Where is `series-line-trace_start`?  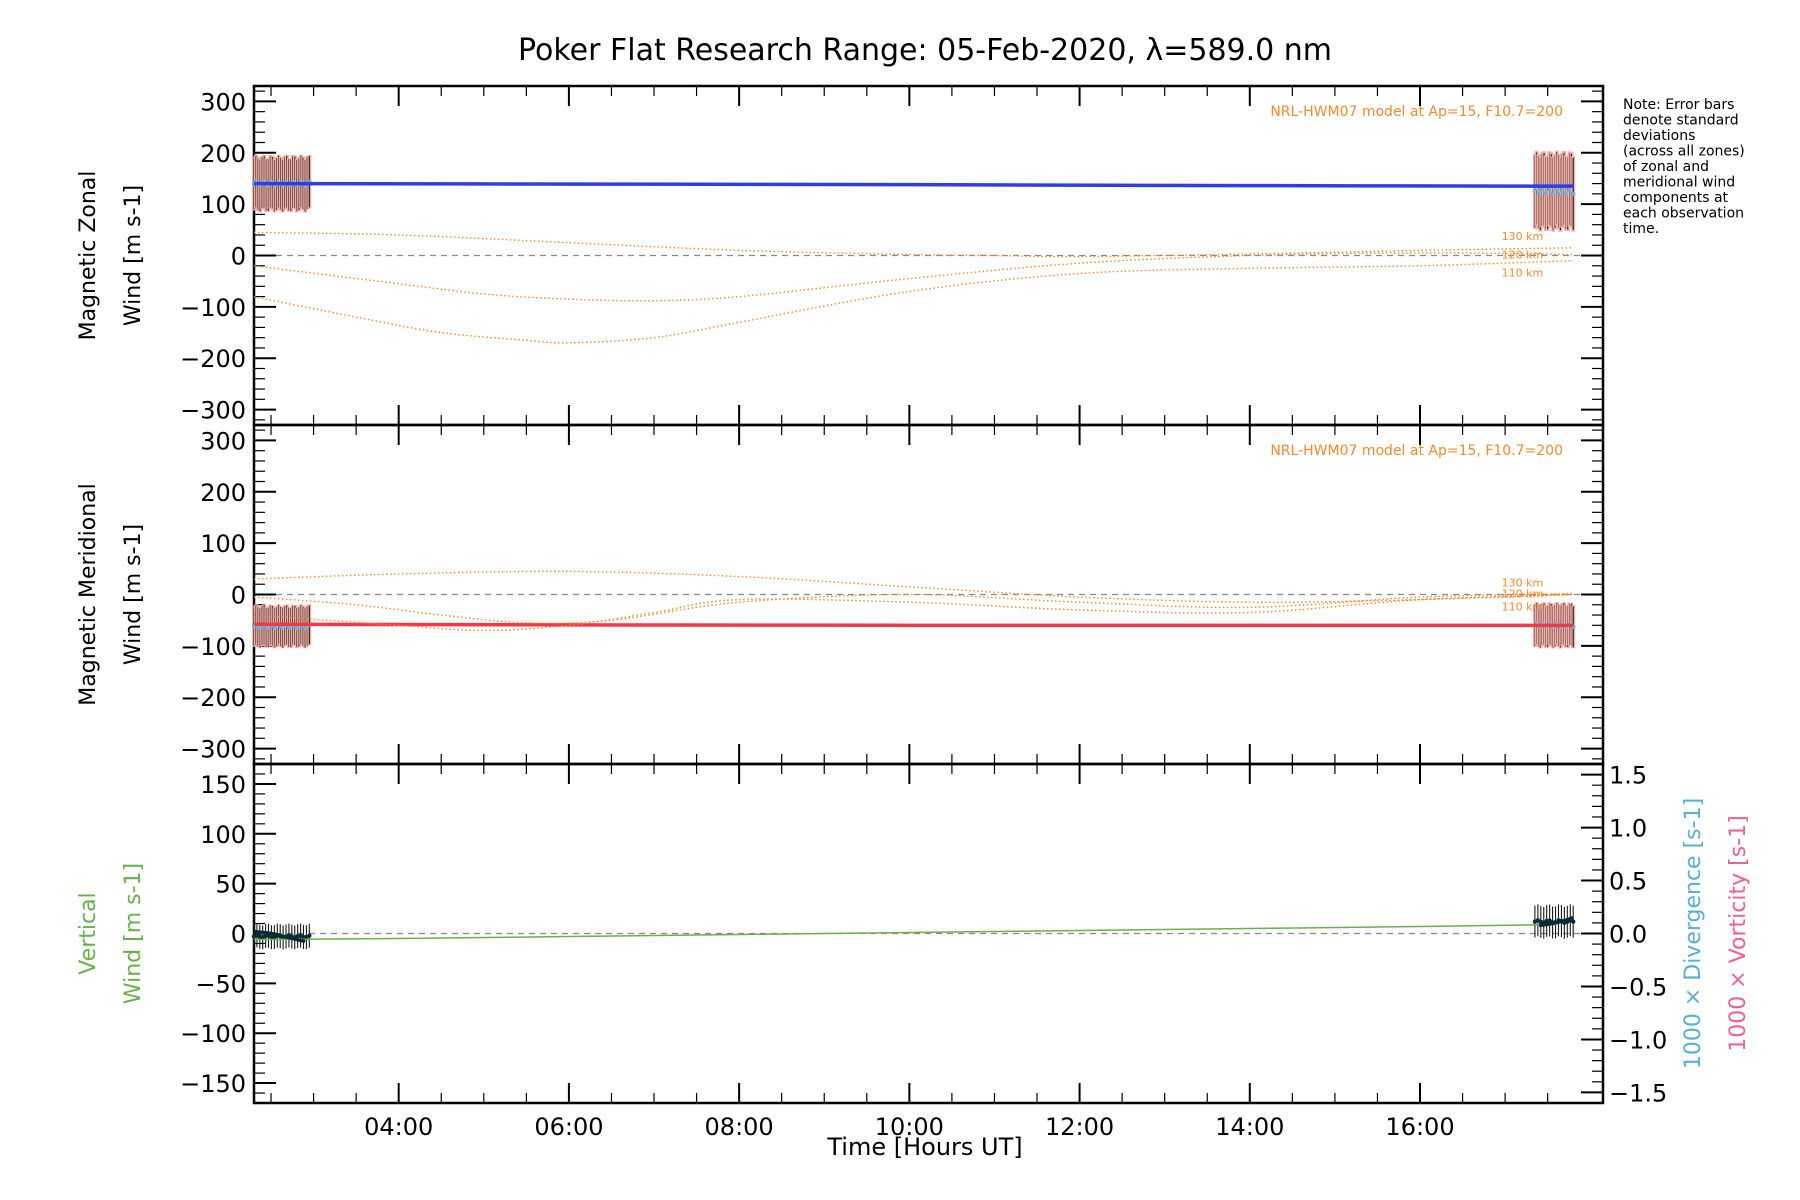 series-line-trace_start is located at coordinates (279, 936).